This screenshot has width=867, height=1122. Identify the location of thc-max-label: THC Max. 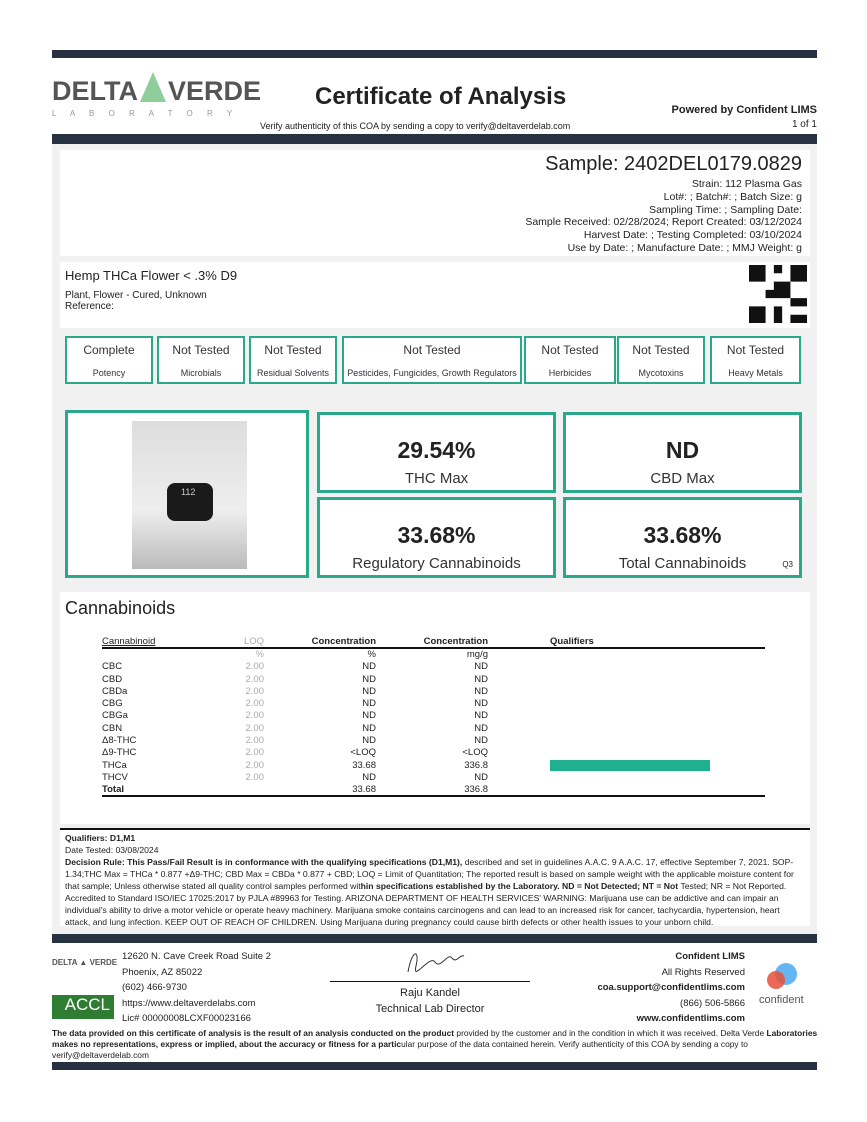
(436, 478).